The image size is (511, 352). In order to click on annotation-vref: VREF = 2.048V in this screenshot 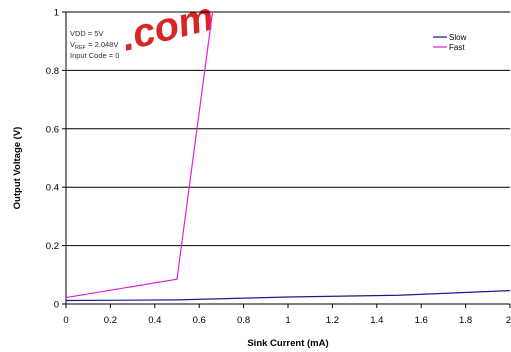, I will do `click(94, 45)`.